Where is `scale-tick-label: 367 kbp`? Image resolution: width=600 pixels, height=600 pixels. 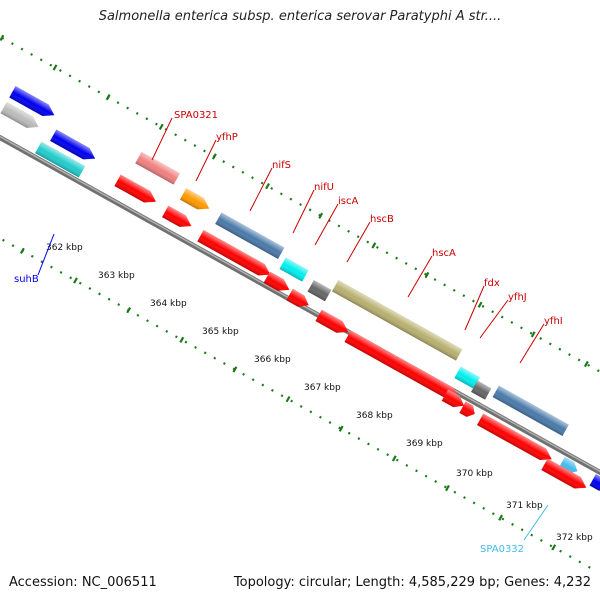 scale-tick-label: 367 kbp is located at coordinates (322, 388).